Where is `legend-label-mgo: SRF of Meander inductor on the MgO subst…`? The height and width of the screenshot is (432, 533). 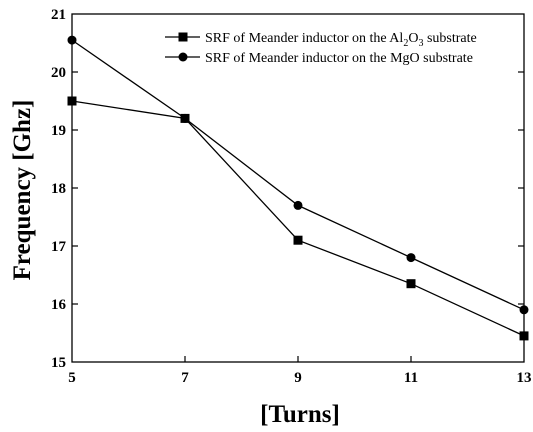 legend-label-mgo: SRF of Meander inductor on the MgO subst… is located at coordinates (339, 58).